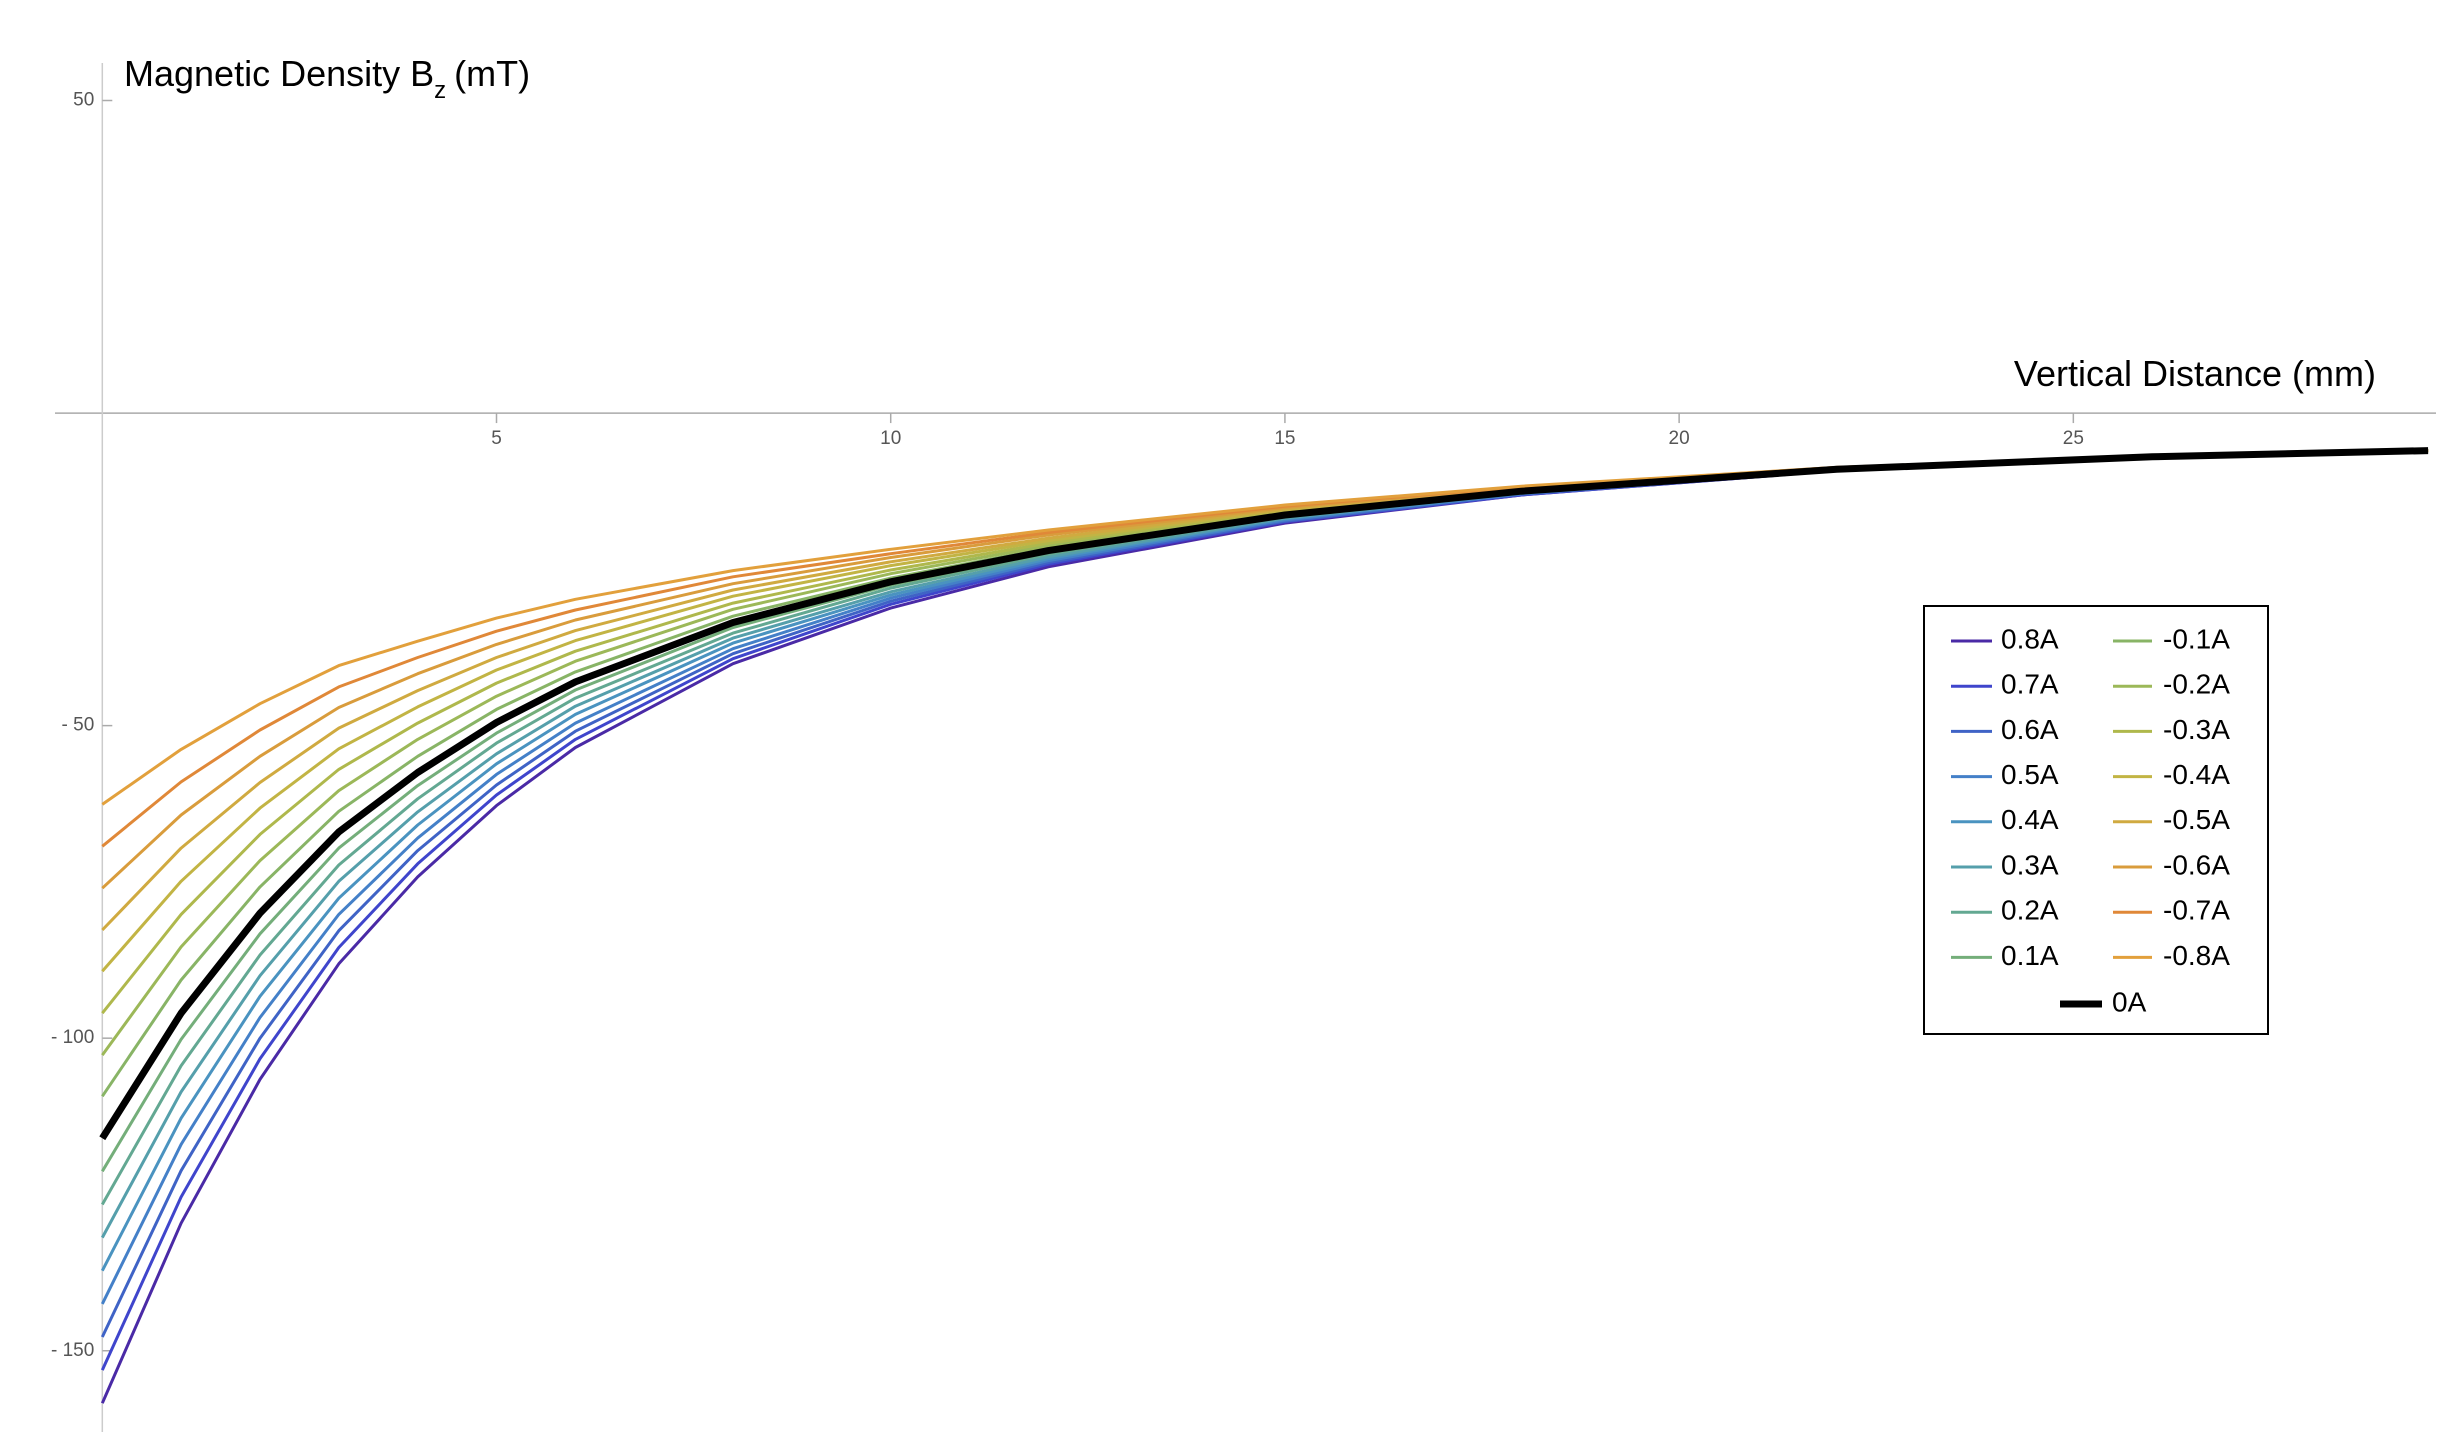 Image resolution: width=2463 pixels, height=1438 pixels. What do you see at coordinates (2195, 373) in the screenshot?
I see `x-axis-label: Vertical Distance (mm)` at bounding box center [2195, 373].